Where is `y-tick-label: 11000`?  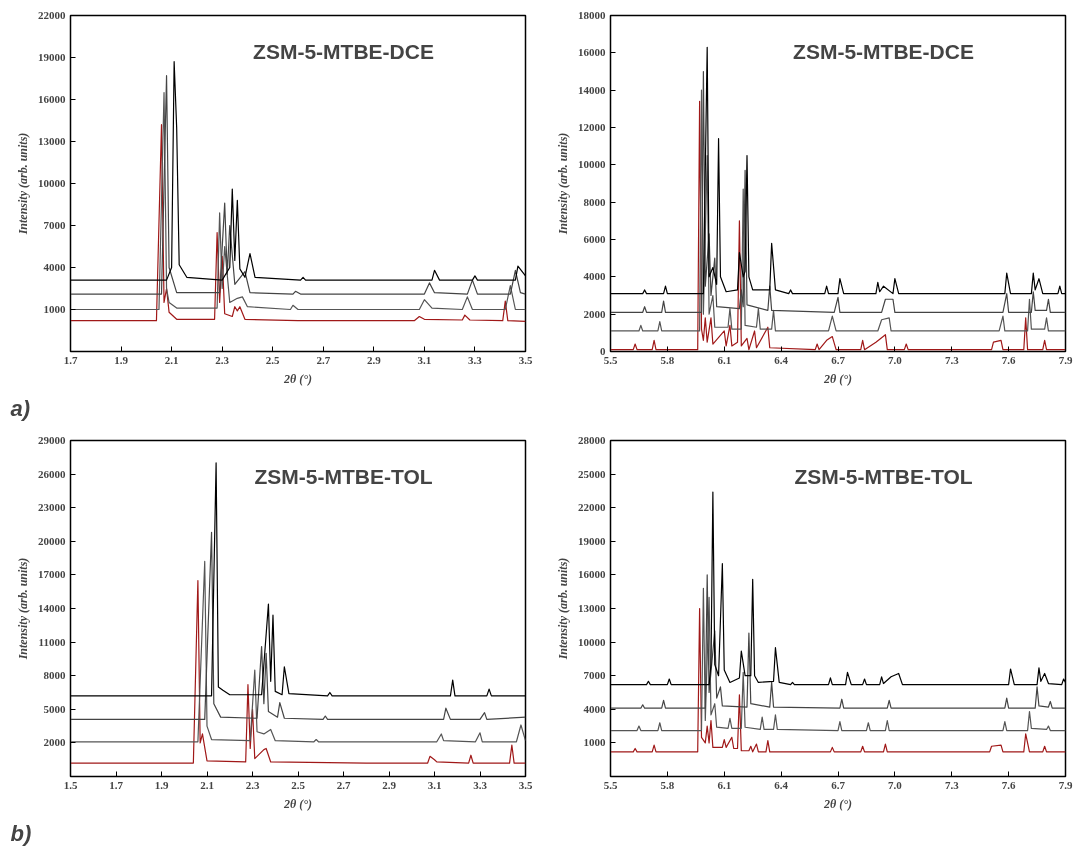
y-tick-label: 11000 is located at coordinates (52, 641).